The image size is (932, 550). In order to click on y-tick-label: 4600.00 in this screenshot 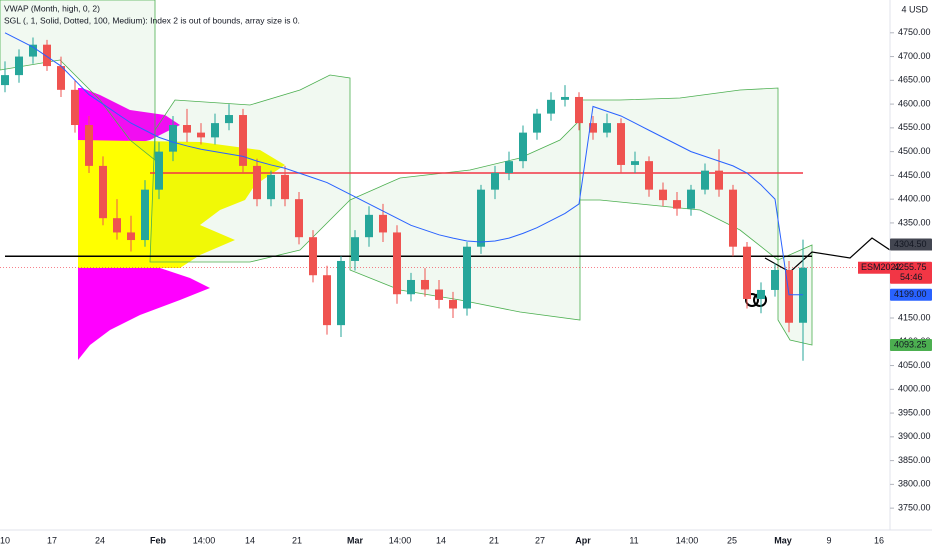, I will do `click(914, 103)`.